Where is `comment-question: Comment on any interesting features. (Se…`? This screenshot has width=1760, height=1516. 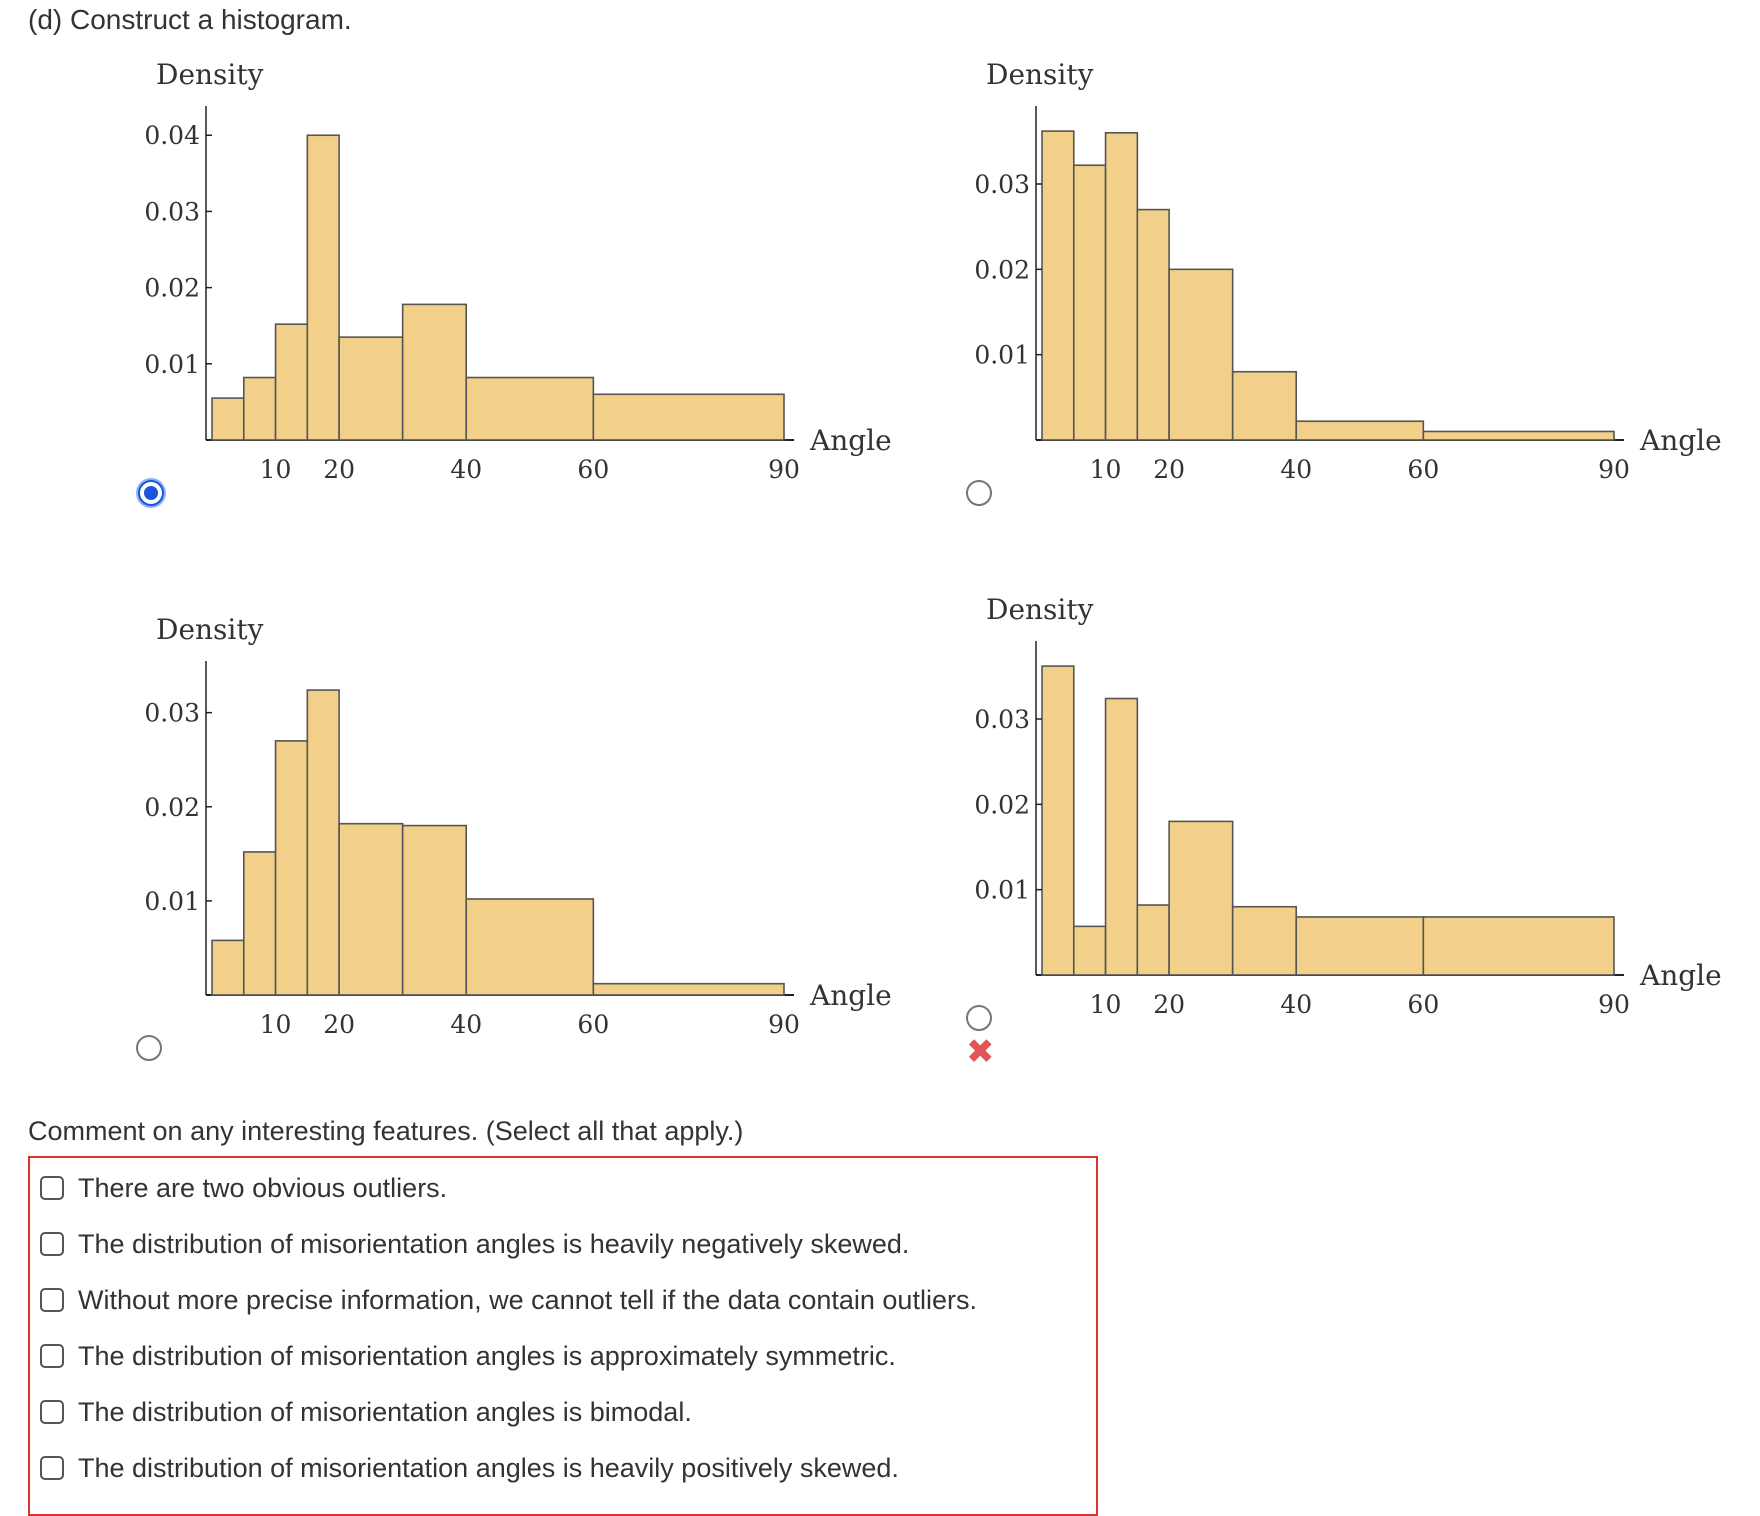
comment-question: Comment on any interesting features. (Se… is located at coordinates (386, 1131).